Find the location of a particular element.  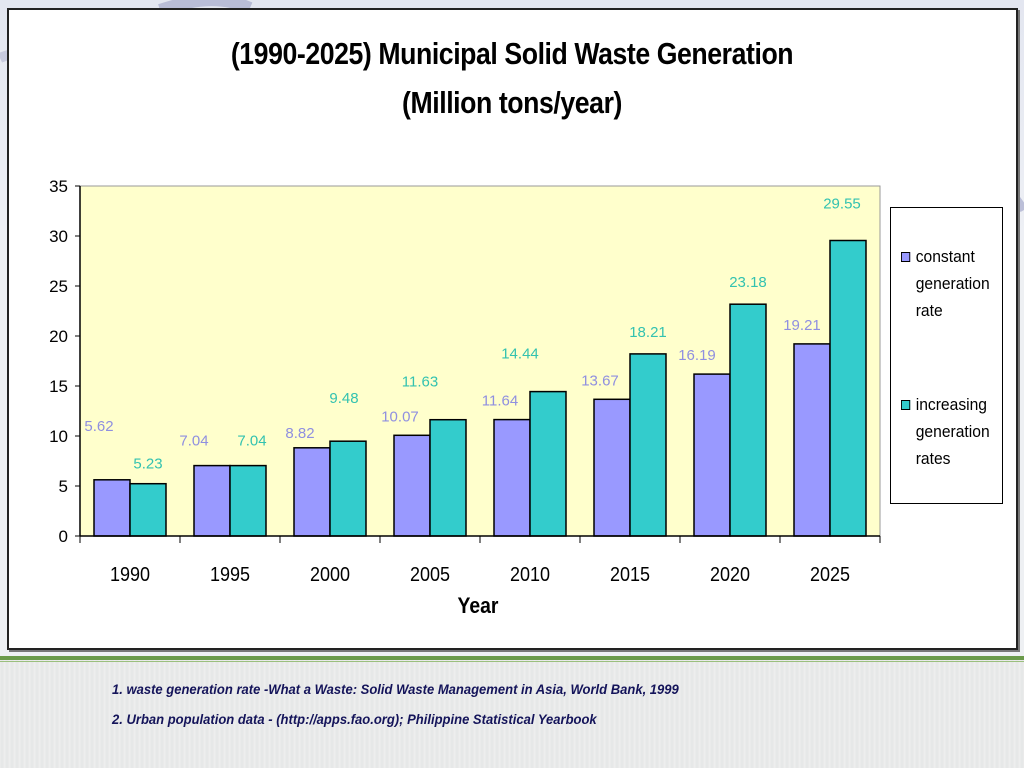

legend-item-increasing: increasing generation rates is located at coordinates (947, 431).